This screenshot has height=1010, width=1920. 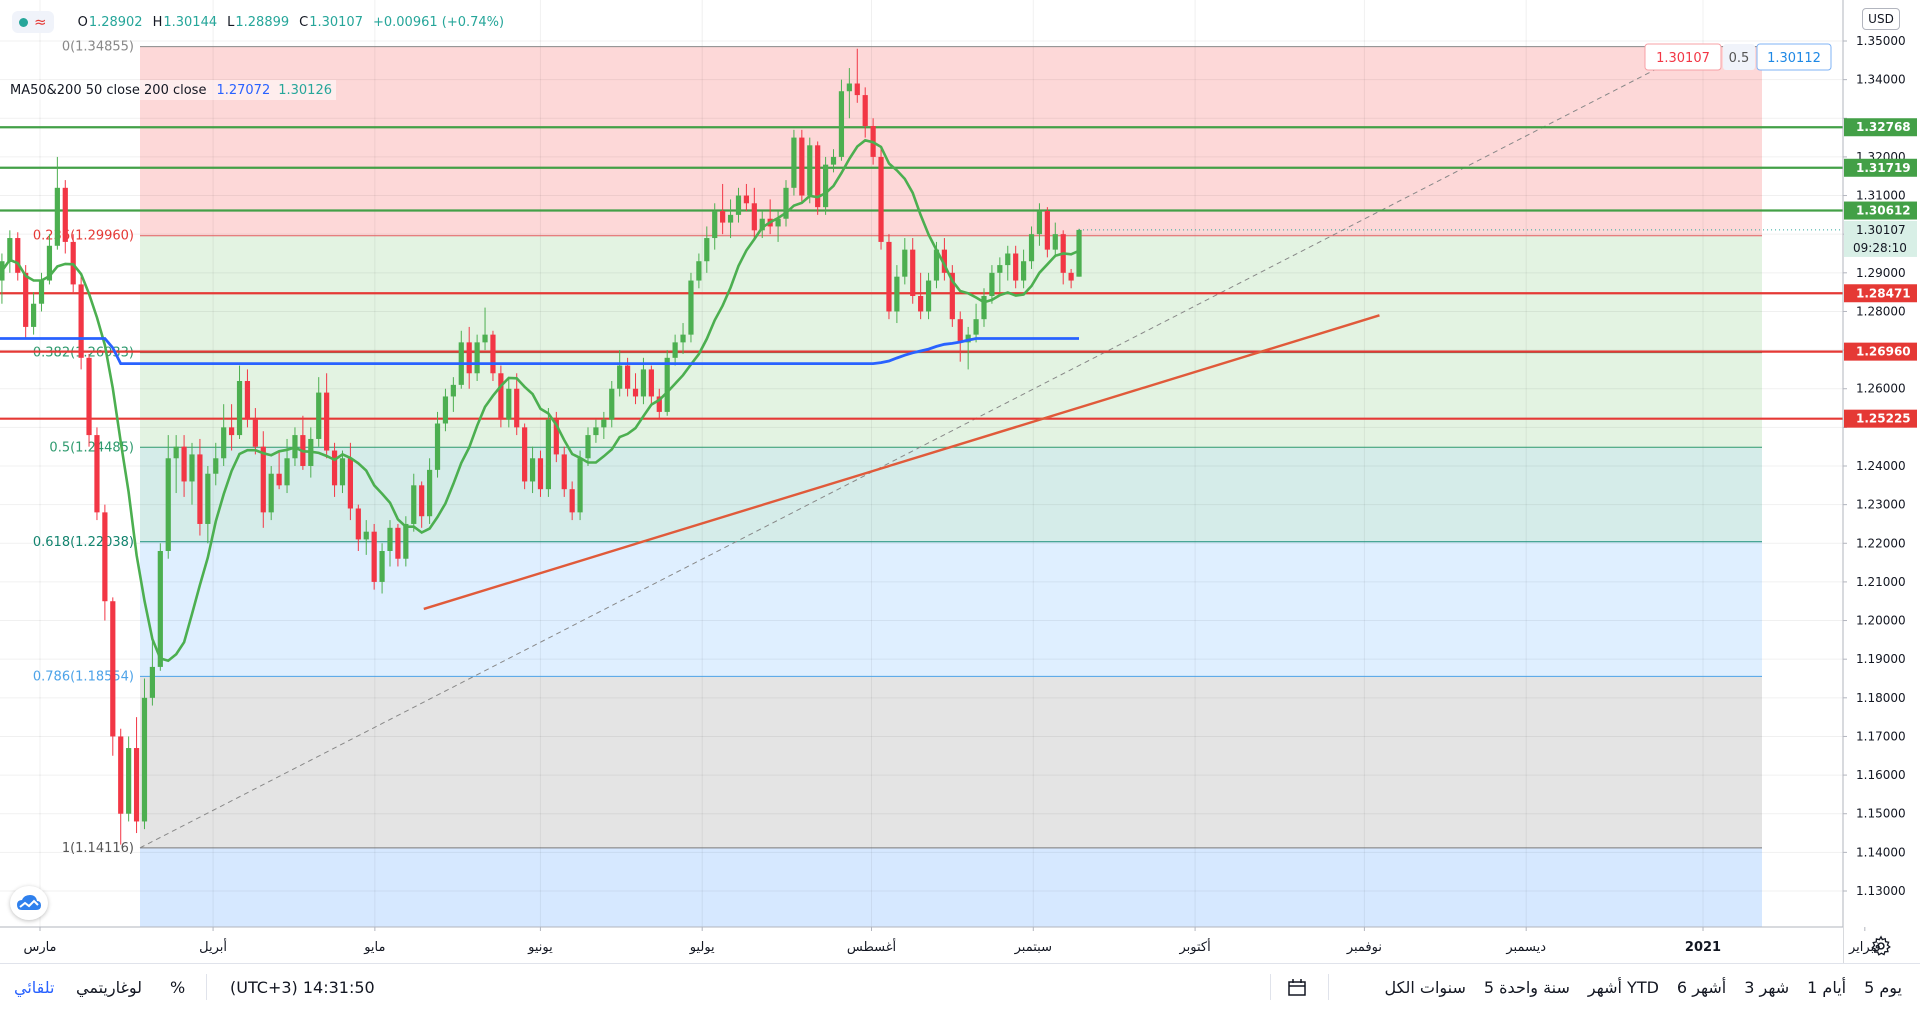 What do you see at coordinates (1881, 775) in the screenshot?
I see `price-tick-label: 1.16000` at bounding box center [1881, 775].